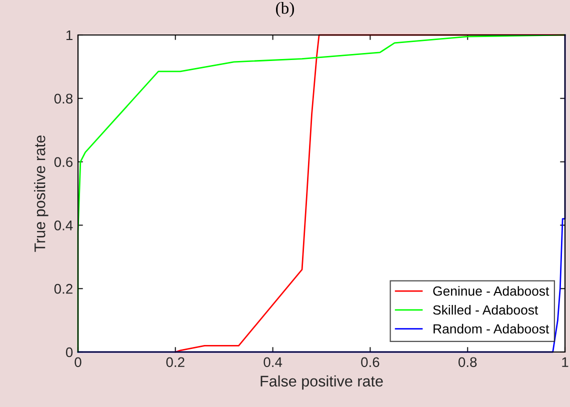 This screenshot has height=407, width=570. Describe the element at coordinates (565, 362) in the screenshot. I see `x-tick-label: 1` at that location.